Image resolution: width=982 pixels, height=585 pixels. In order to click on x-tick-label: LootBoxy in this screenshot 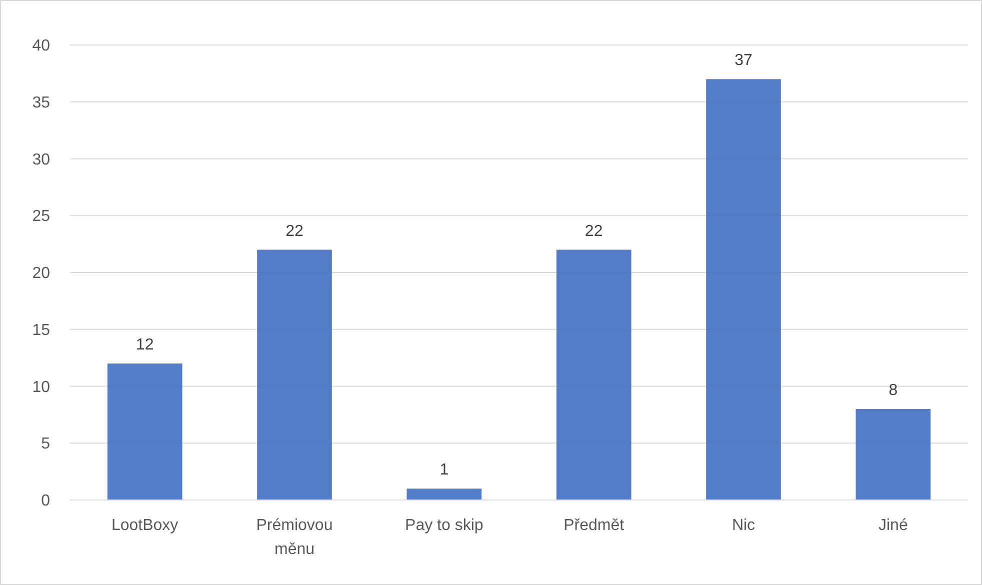, I will do `click(144, 525)`.